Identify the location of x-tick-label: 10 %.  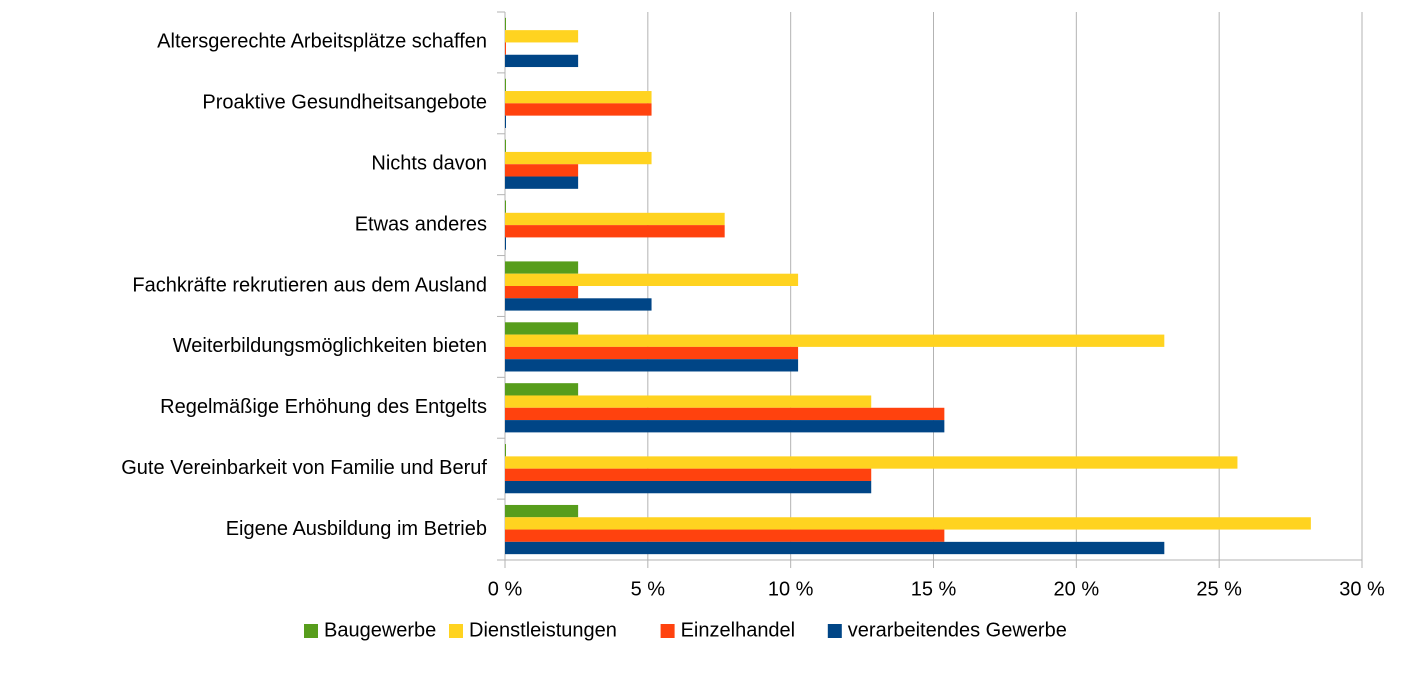
(791, 589).